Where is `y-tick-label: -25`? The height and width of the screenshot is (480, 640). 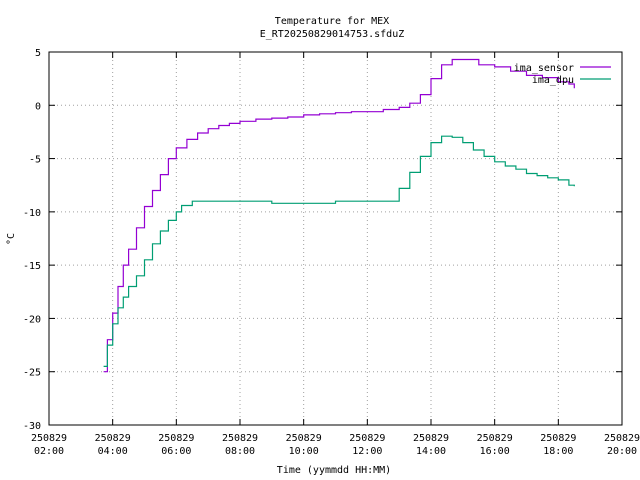
y-tick-label: -25 is located at coordinates (32, 373).